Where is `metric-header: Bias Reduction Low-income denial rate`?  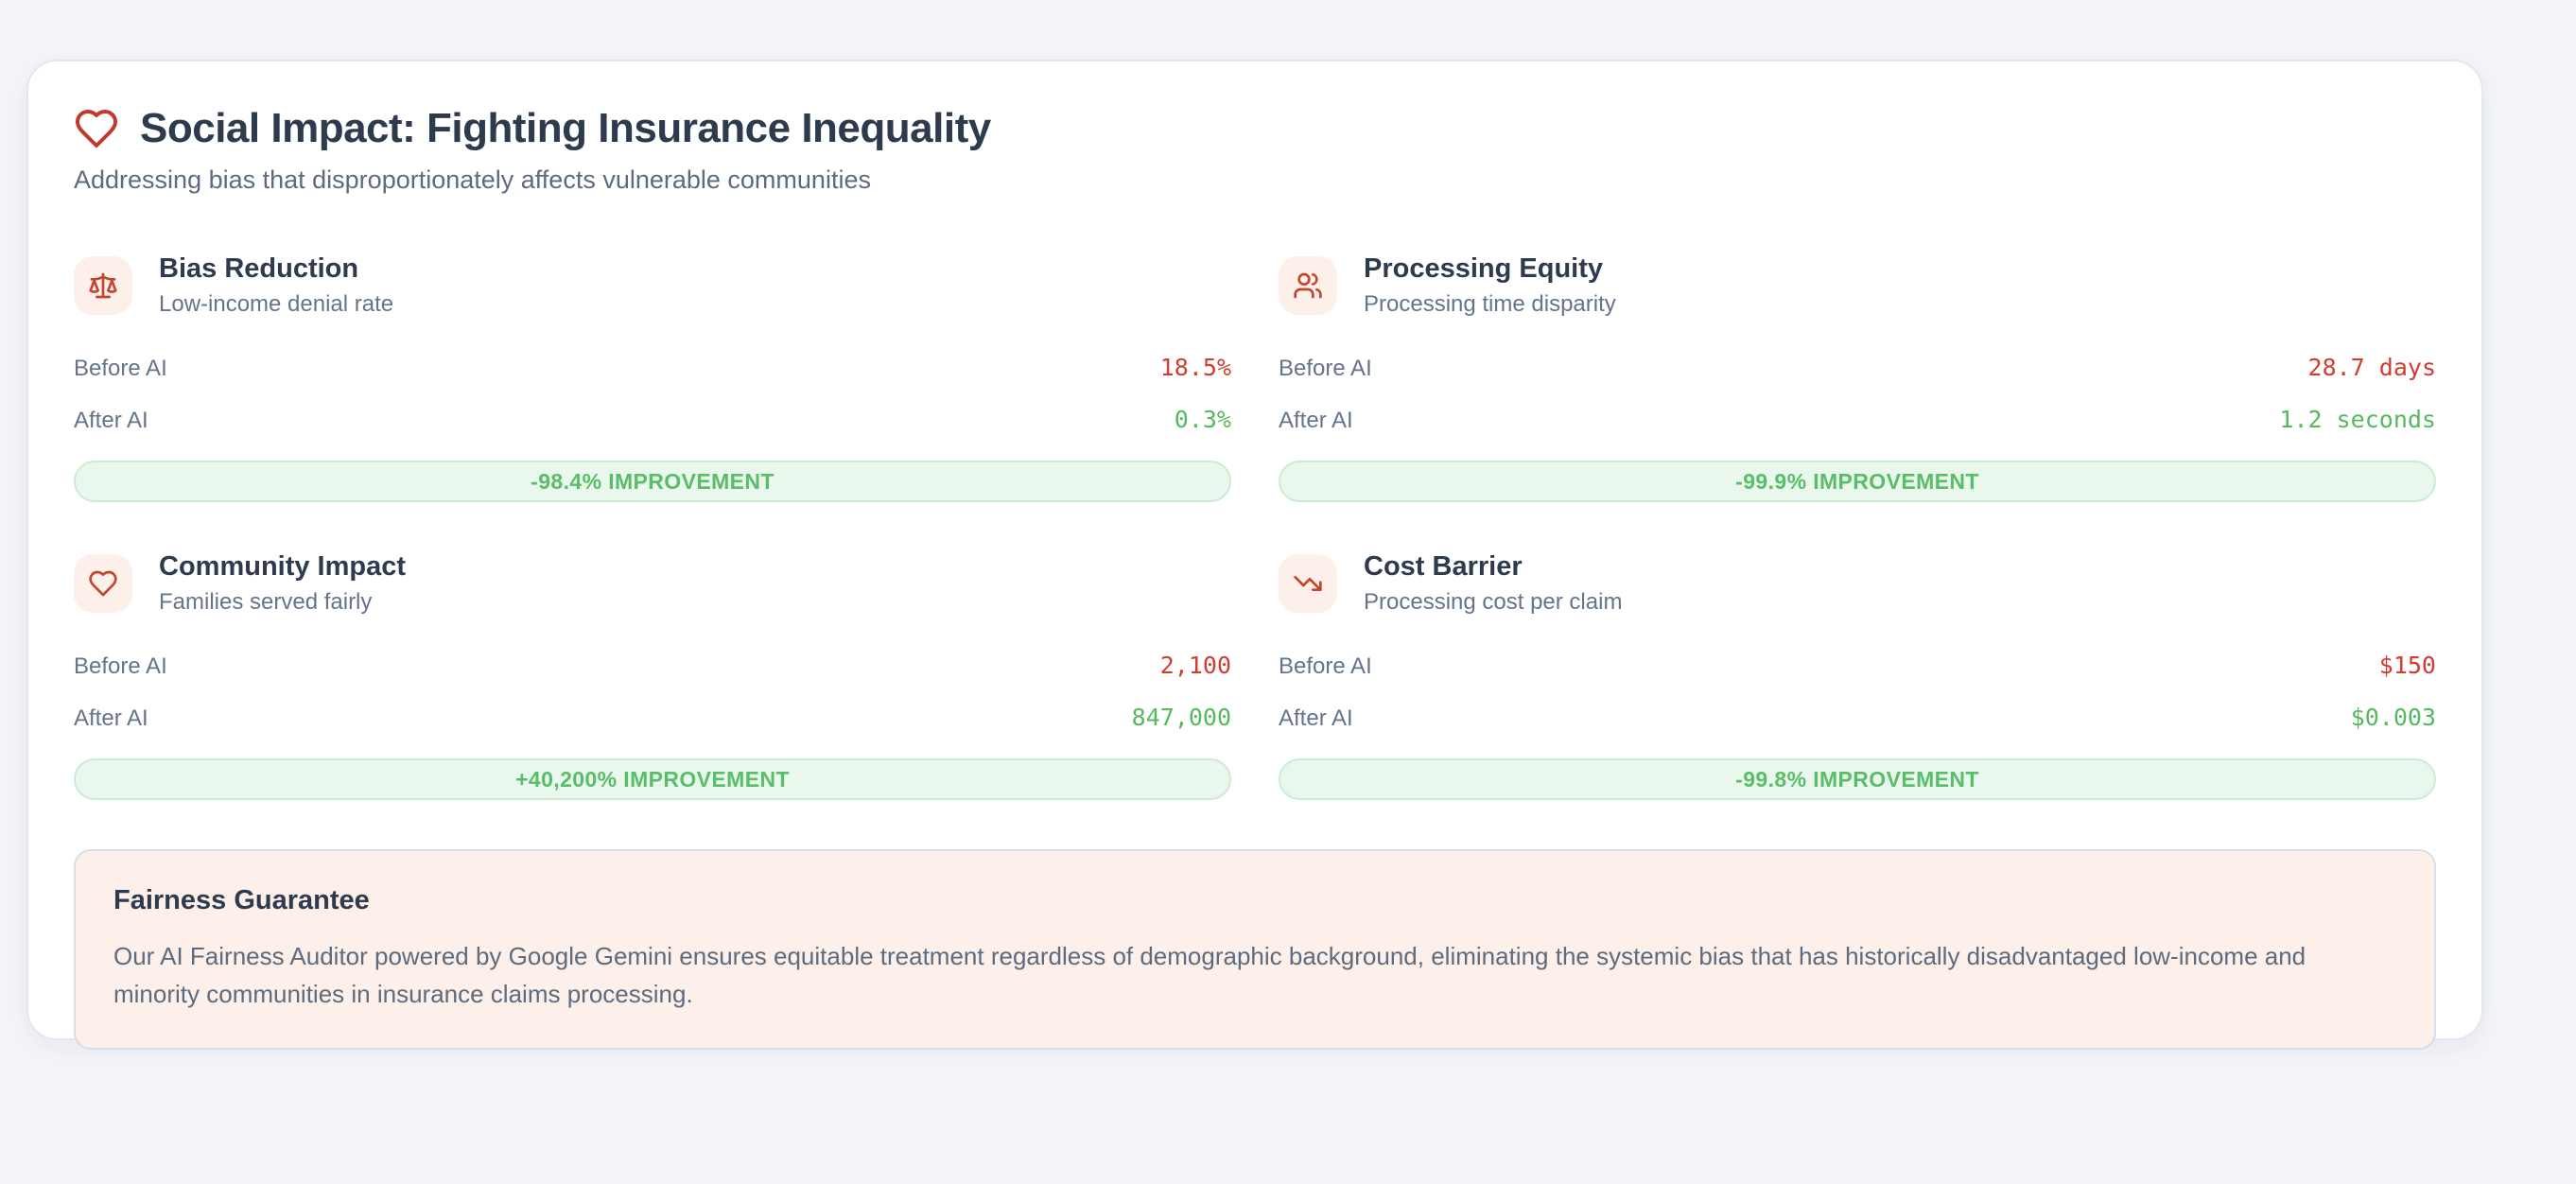 metric-header: Bias Reduction Low-income denial rate is located at coordinates (652, 285).